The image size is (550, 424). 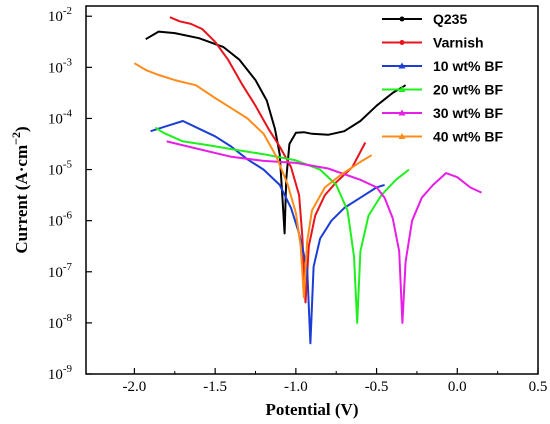 I want to click on legend-marker-10-wt-bf, so click(x=402, y=65).